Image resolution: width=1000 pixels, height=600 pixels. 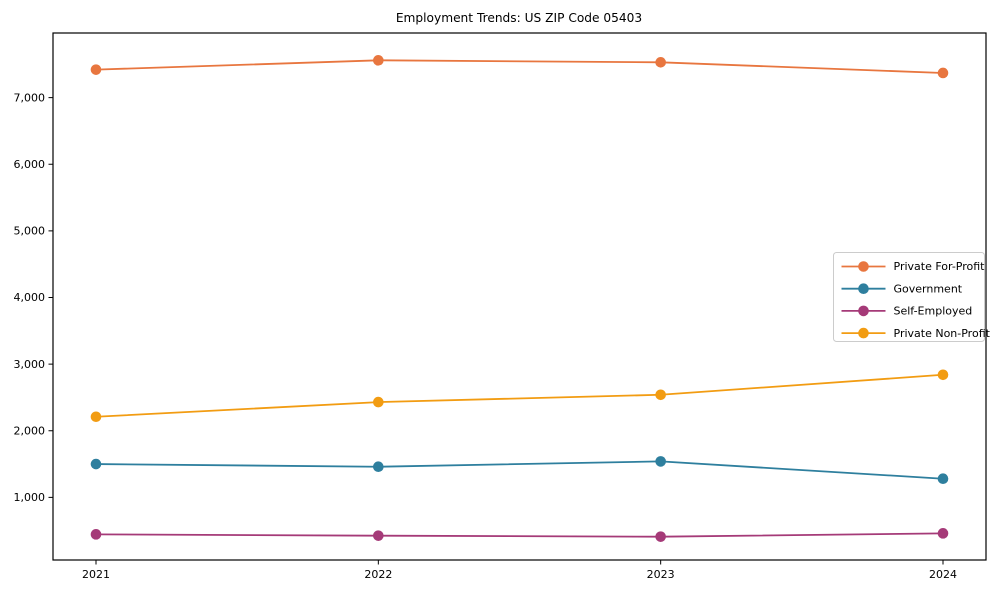 What do you see at coordinates (942, 333) in the screenshot?
I see `legend-label: Private Non-Profit` at bounding box center [942, 333].